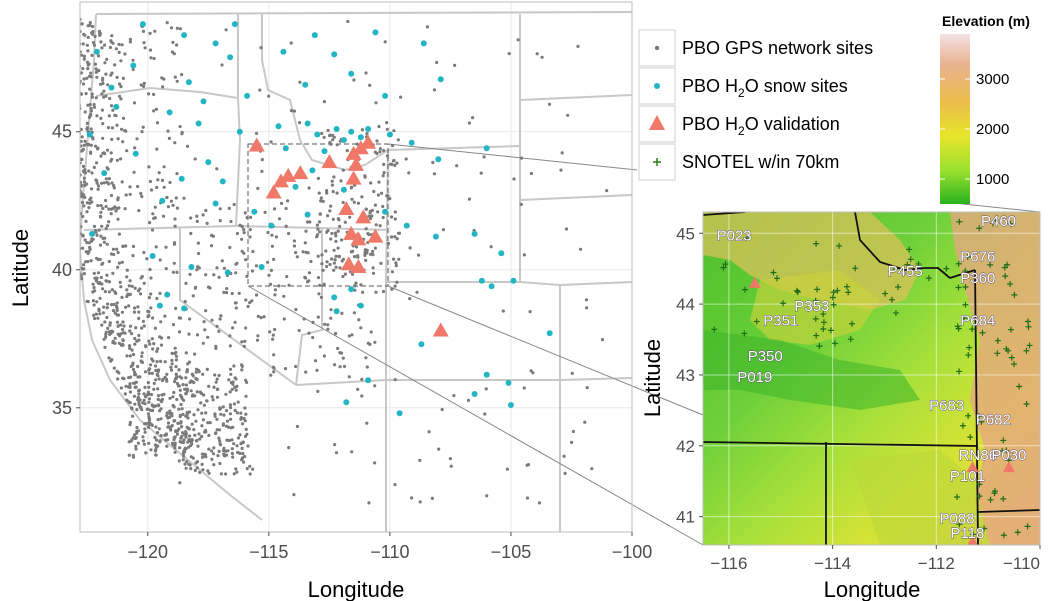  Describe the element at coordinates (967, 476) in the screenshot. I see `inset-site-label: P101` at that location.